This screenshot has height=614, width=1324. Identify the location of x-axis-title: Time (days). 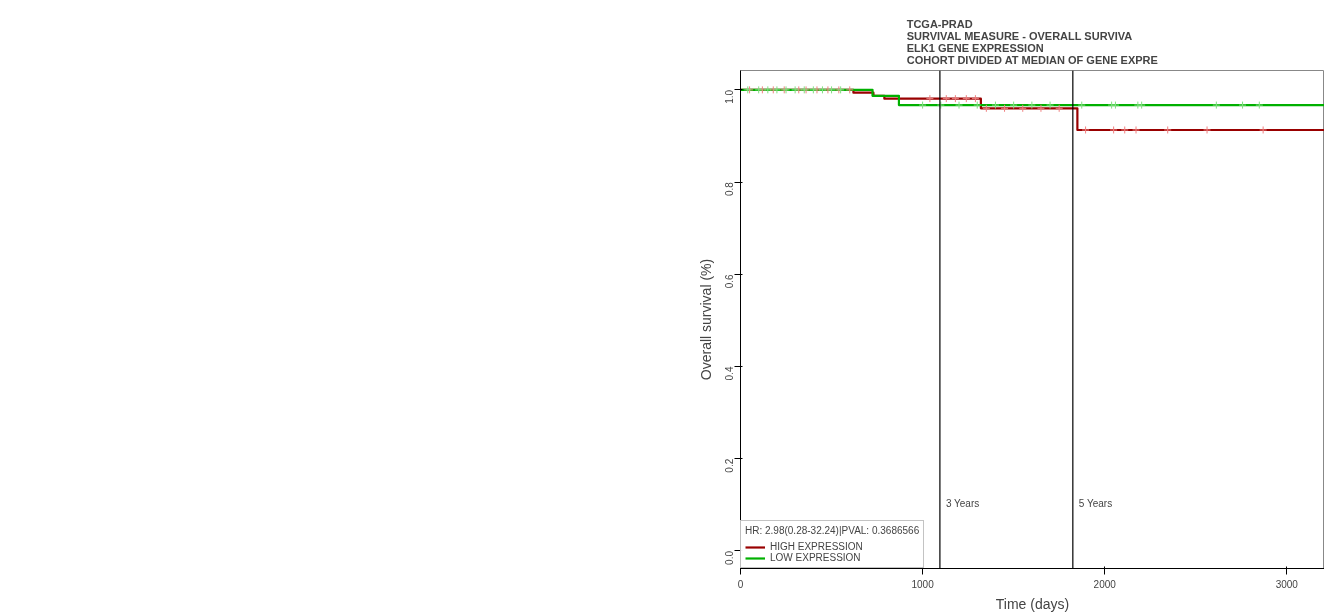
(1032, 603).